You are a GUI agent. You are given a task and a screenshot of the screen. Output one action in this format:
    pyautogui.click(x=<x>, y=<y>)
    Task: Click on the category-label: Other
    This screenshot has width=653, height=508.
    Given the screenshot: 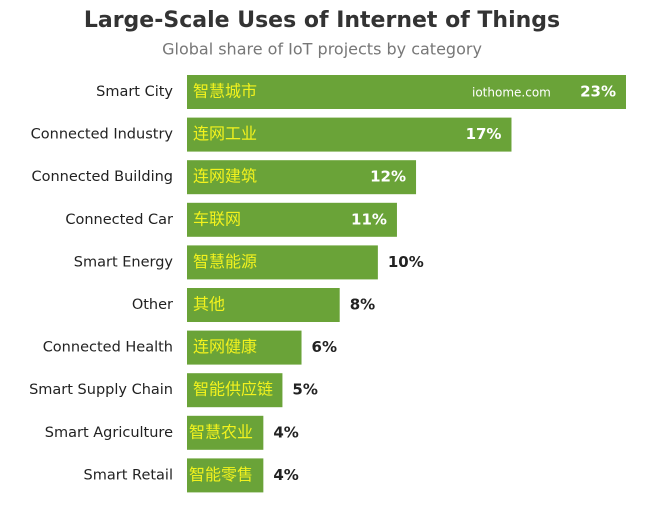 What is the action you would take?
    pyautogui.click(x=152, y=305)
    